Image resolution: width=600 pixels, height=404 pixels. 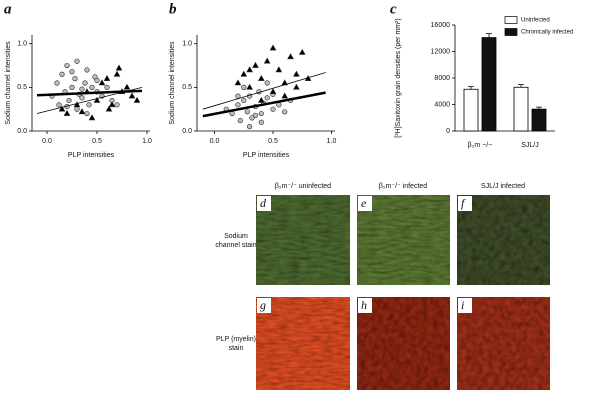 I want to click on row-label: channel stain, so click(x=235, y=245).